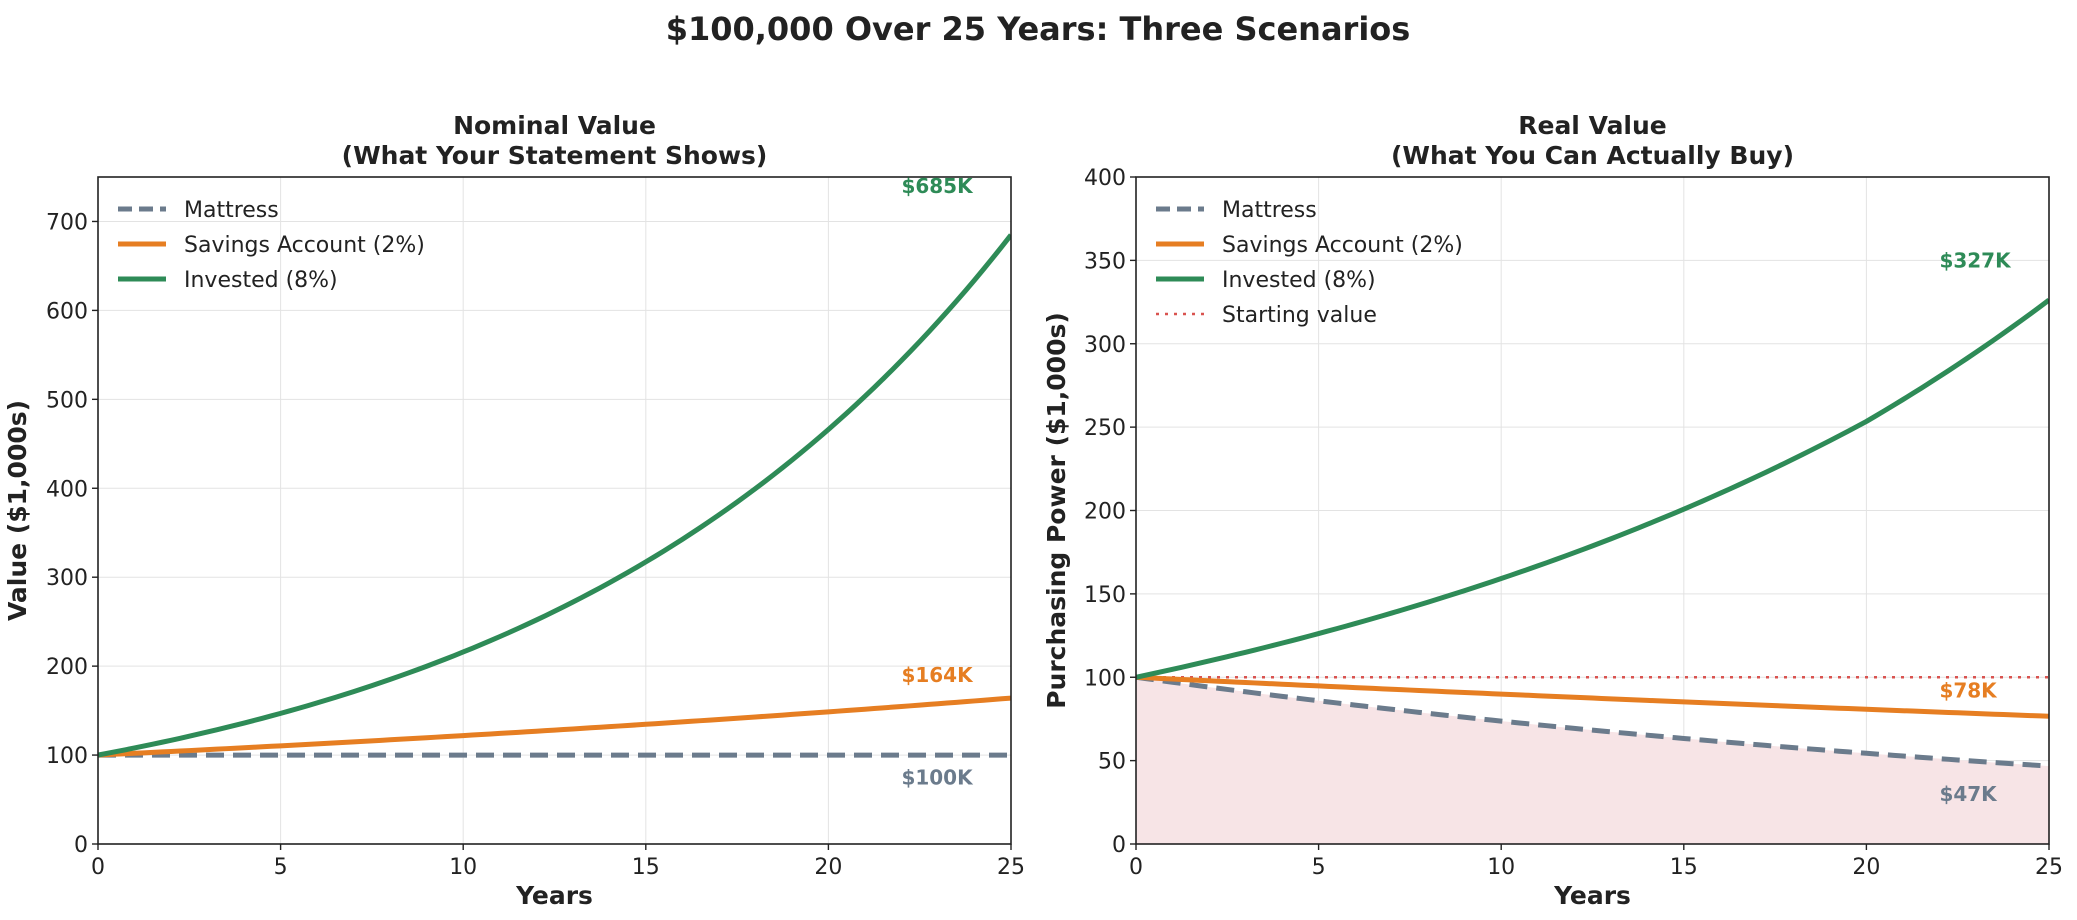 This screenshot has height=920, width=2077. Describe the element at coordinates (1112, 762) in the screenshot. I see `y-tick-label: 50` at that location.